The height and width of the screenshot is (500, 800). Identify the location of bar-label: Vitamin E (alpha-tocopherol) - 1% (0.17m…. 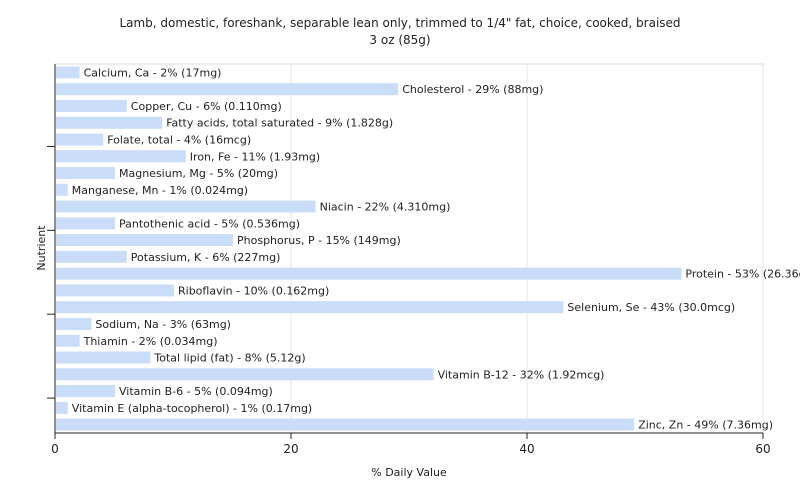
(192, 408).